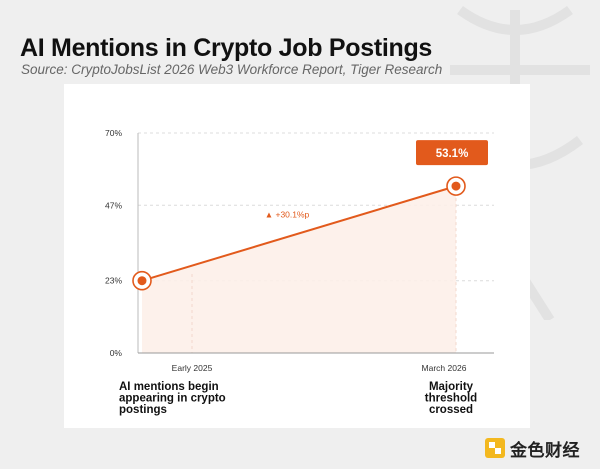 This screenshot has height=469, width=600. What do you see at coordinates (451, 398) in the screenshot?
I see `point-description-march: Majority threshold crossed` at bounding box center [451, 398].